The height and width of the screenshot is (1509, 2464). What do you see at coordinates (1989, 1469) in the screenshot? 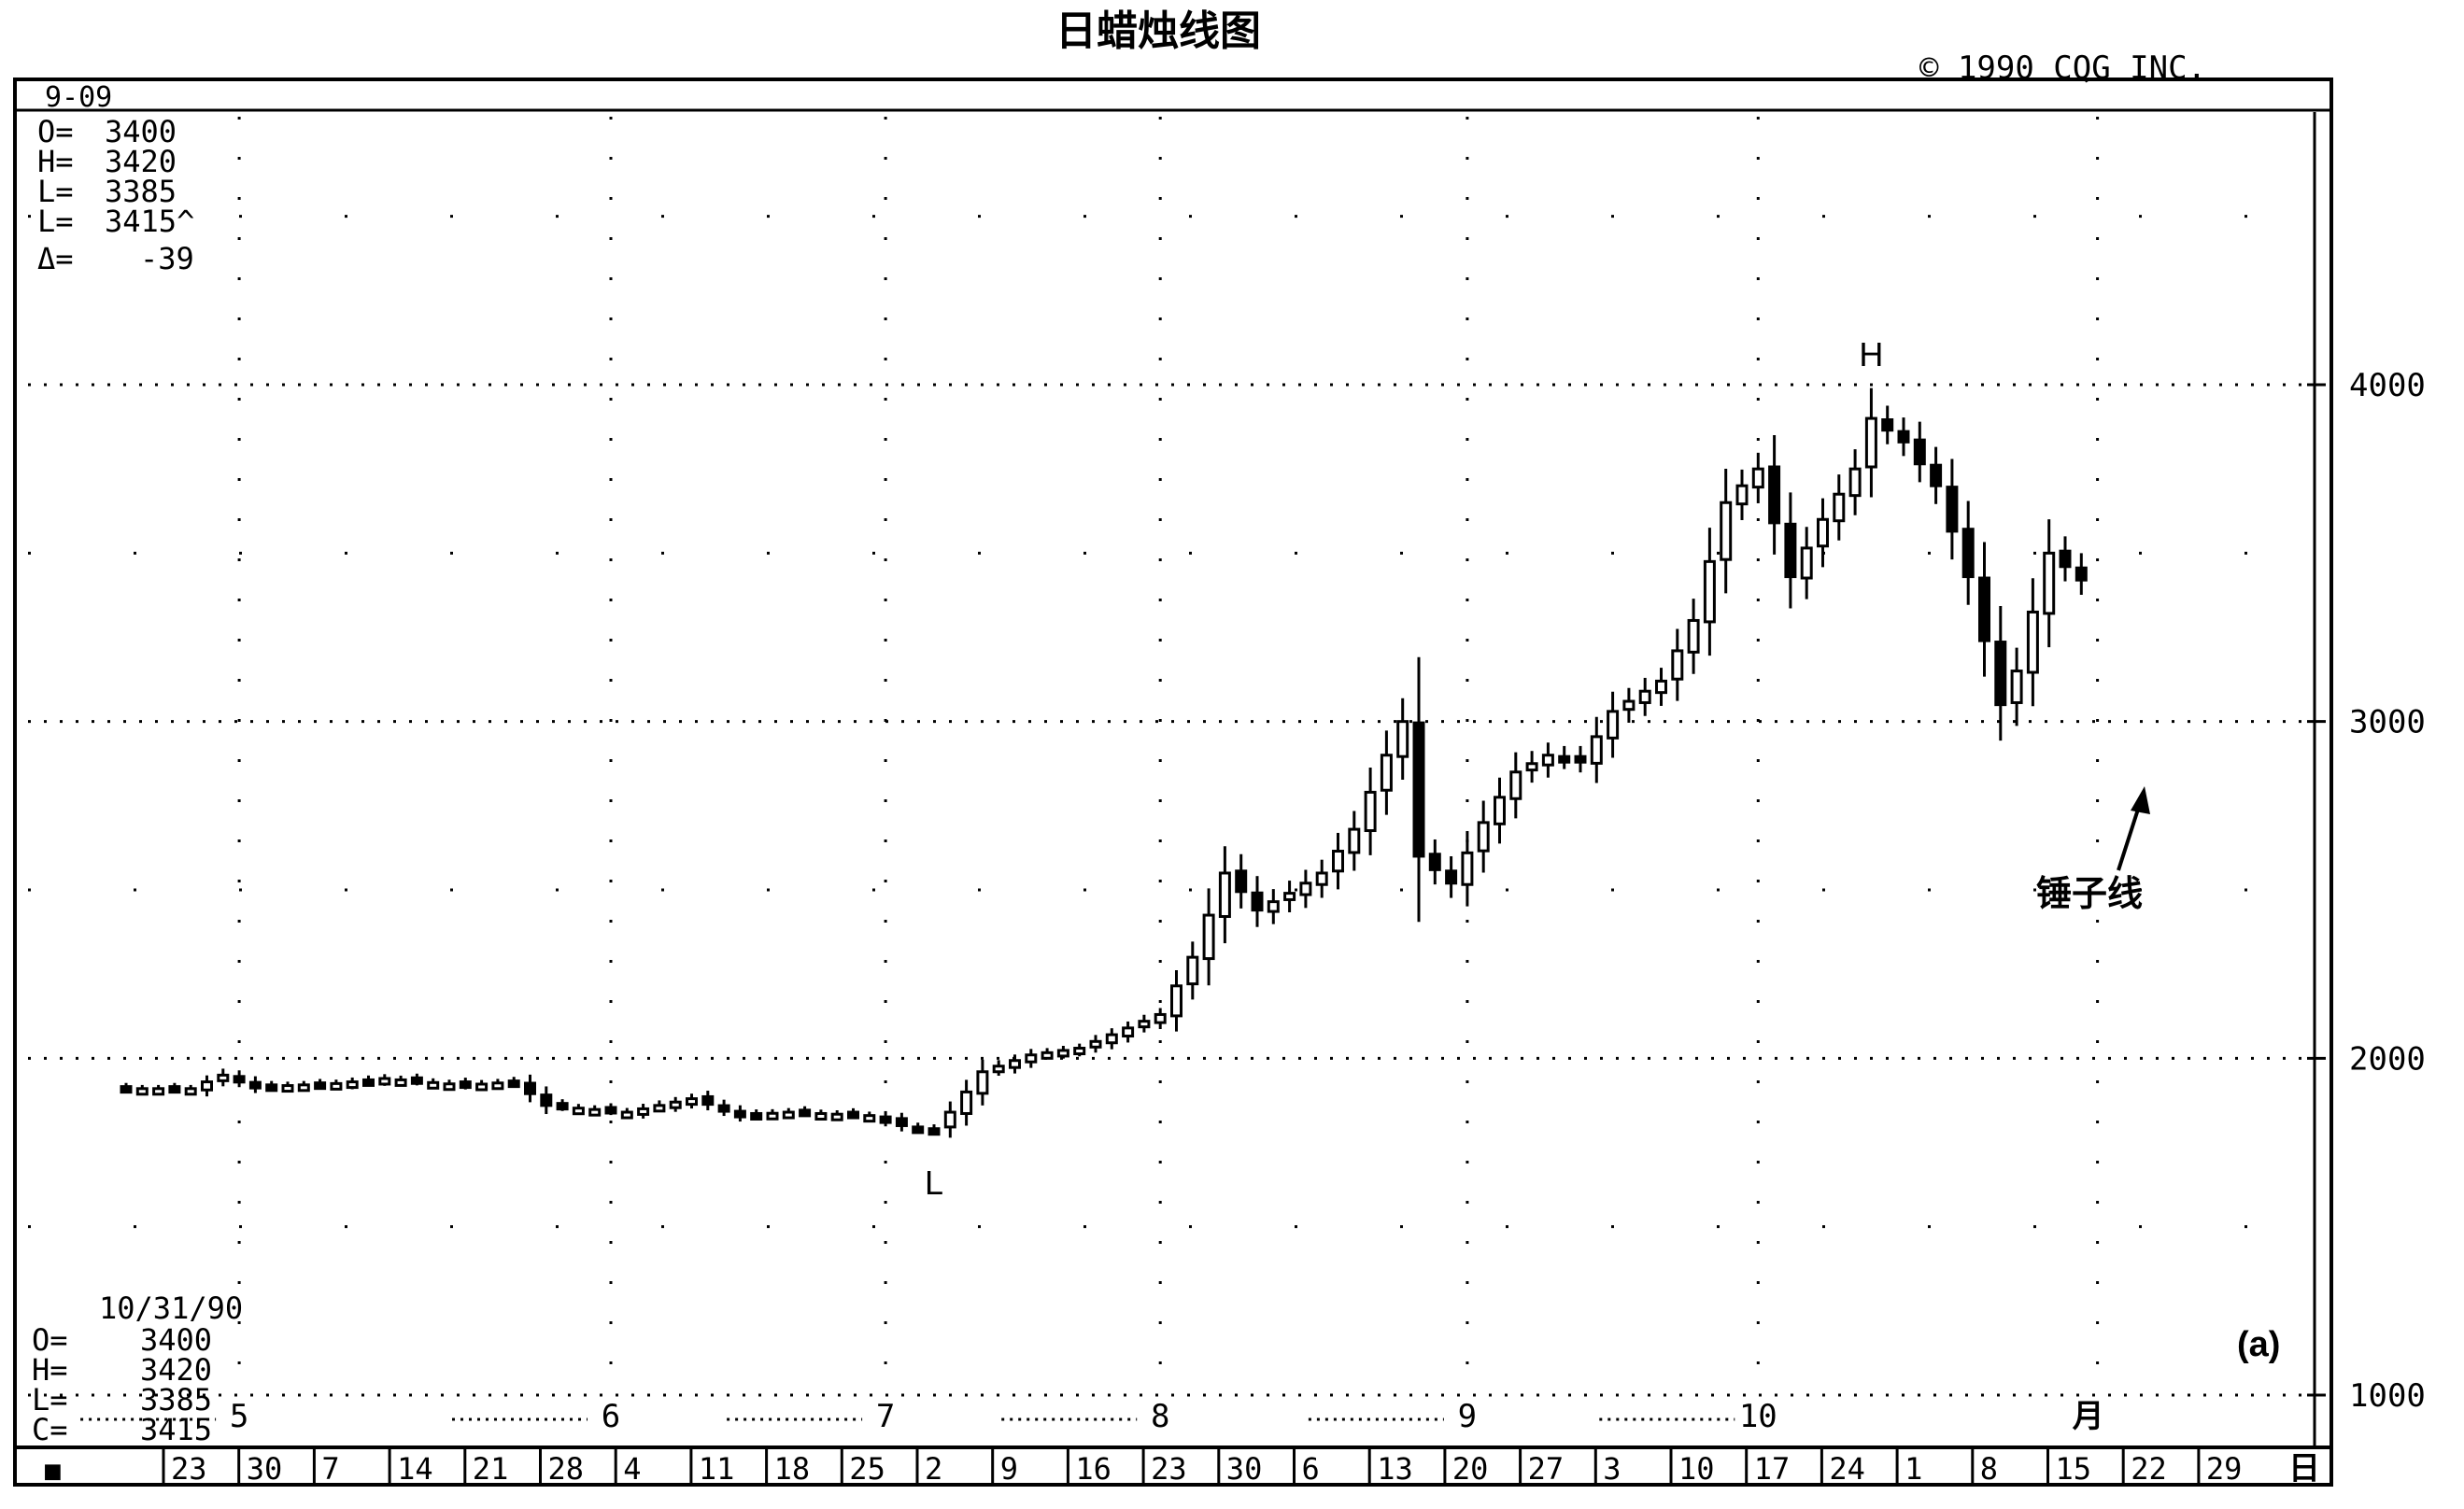
I see `week-label: 8` at bounding box center [1989, 1469].